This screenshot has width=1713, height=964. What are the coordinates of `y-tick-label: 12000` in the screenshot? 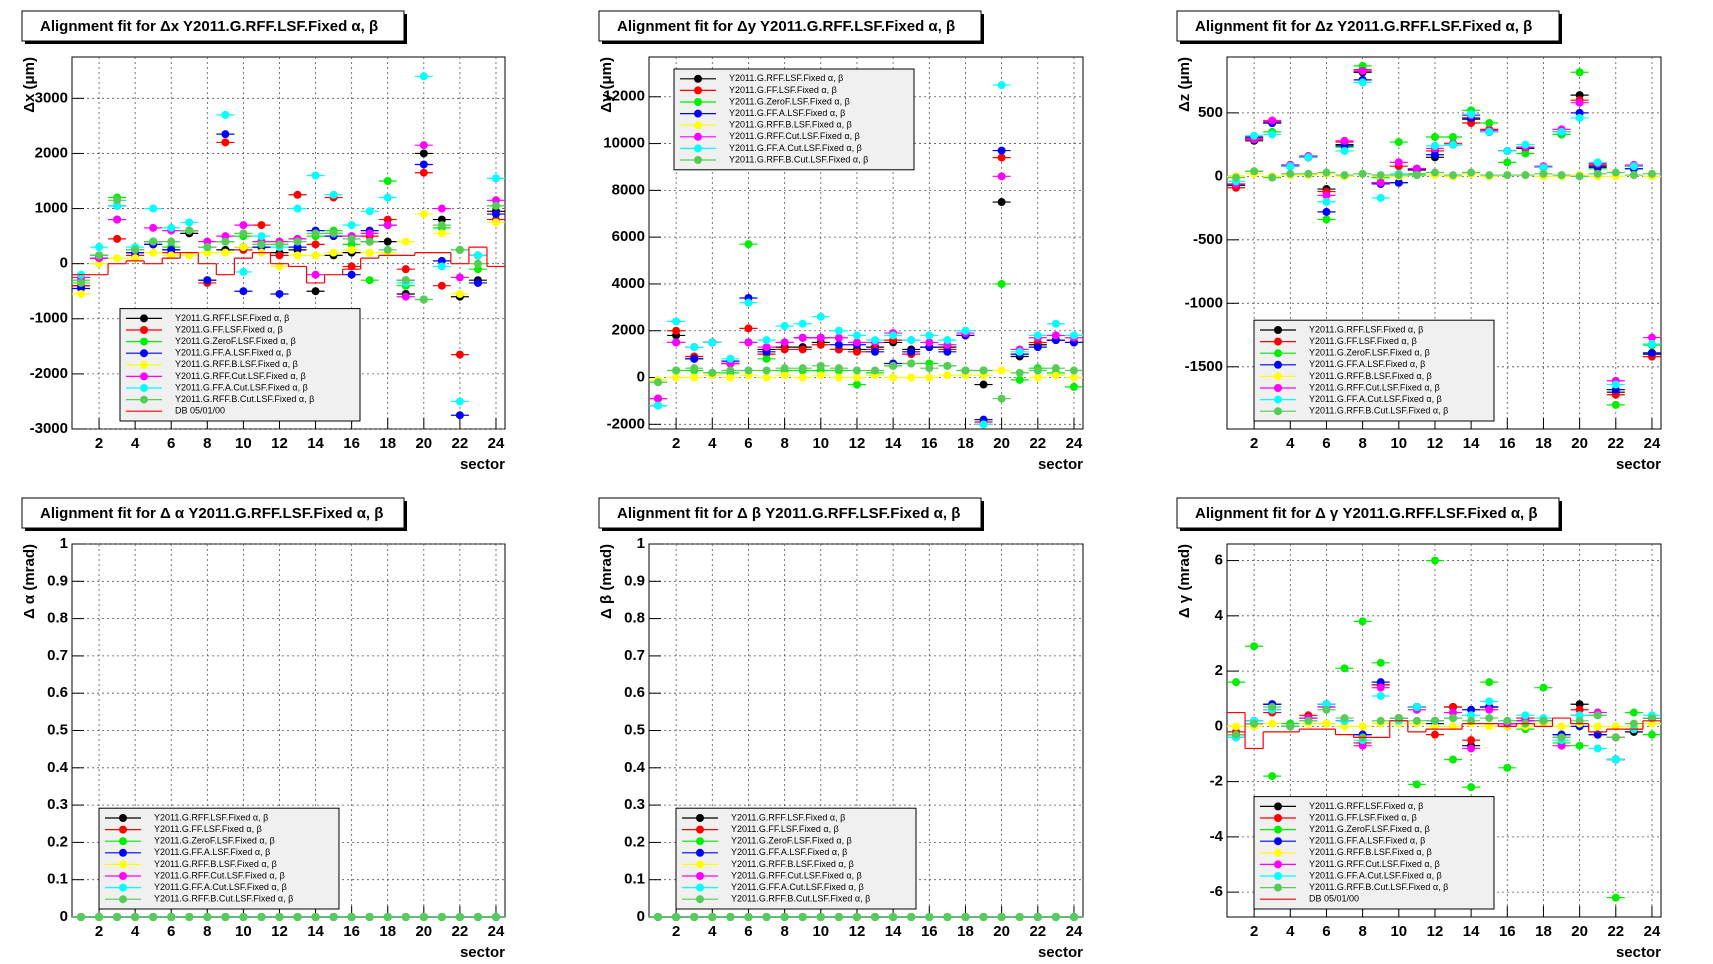 It's located at (624, 96).